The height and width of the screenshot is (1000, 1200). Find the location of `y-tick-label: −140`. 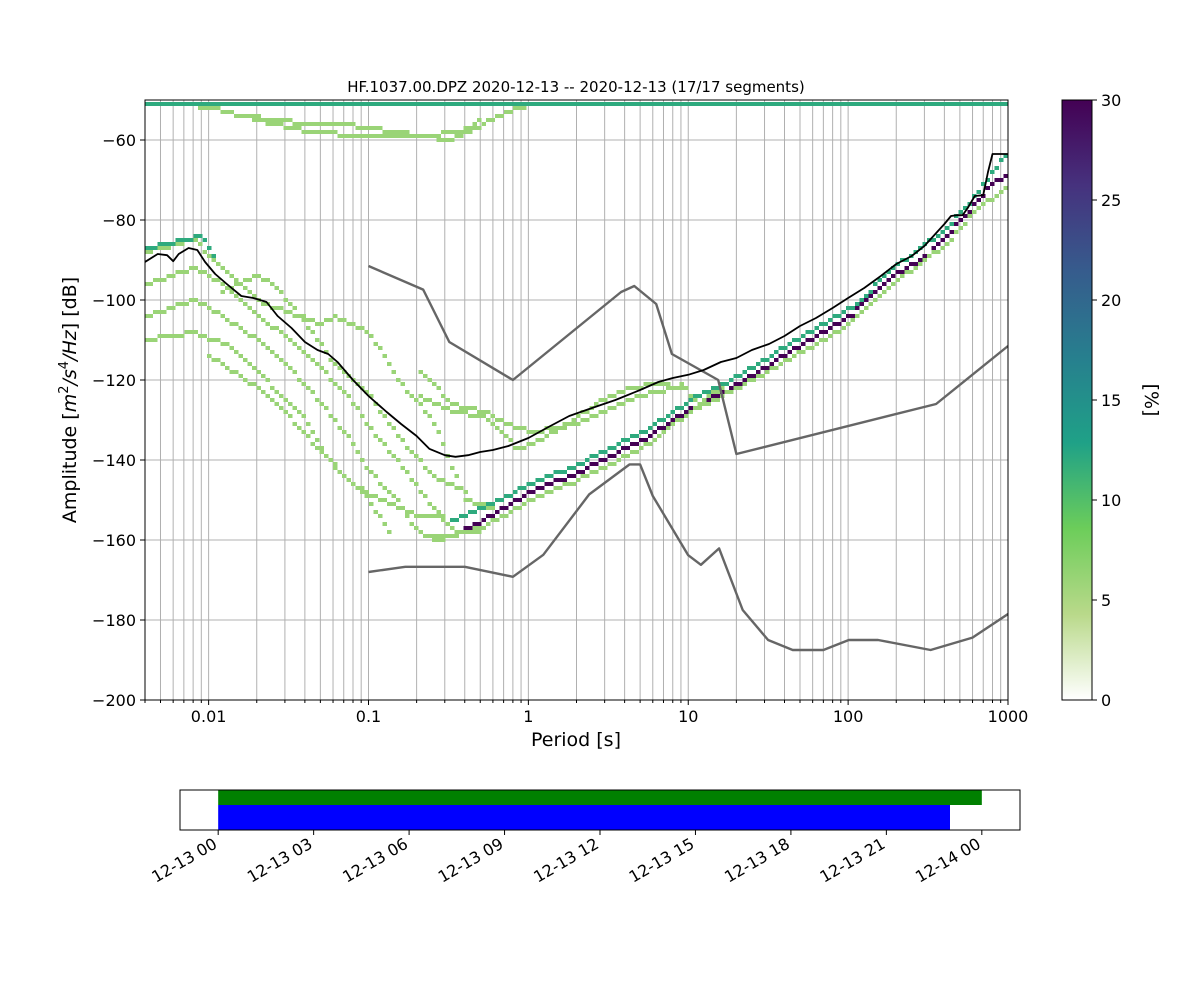

y-tick-label: −140 is located at coordinates (114, 460).